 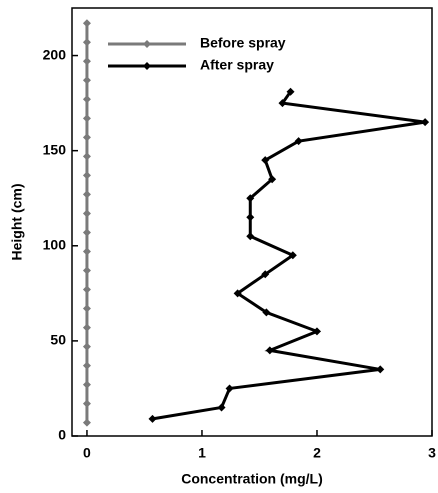 I want to click on x-tick-label: 0, so click(x=87, y=453).